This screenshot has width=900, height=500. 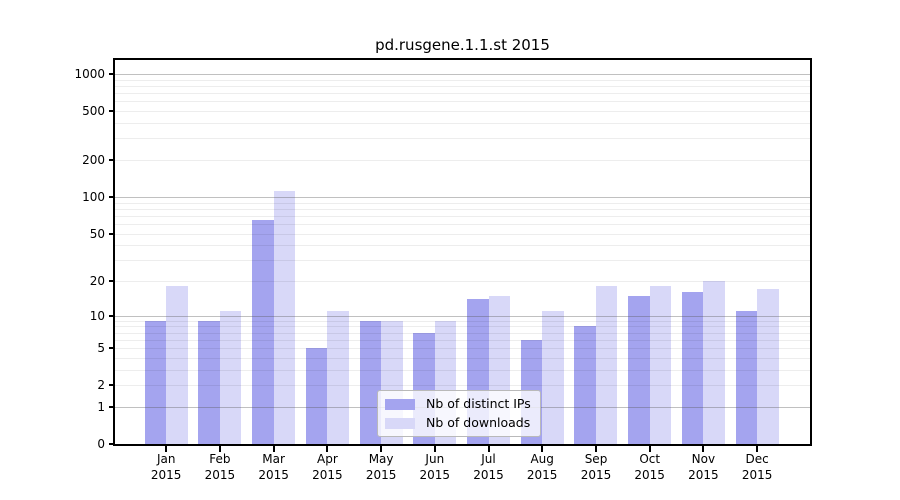 I want to click on bar-distinct-ips-apr, so click(x=316, y=396).